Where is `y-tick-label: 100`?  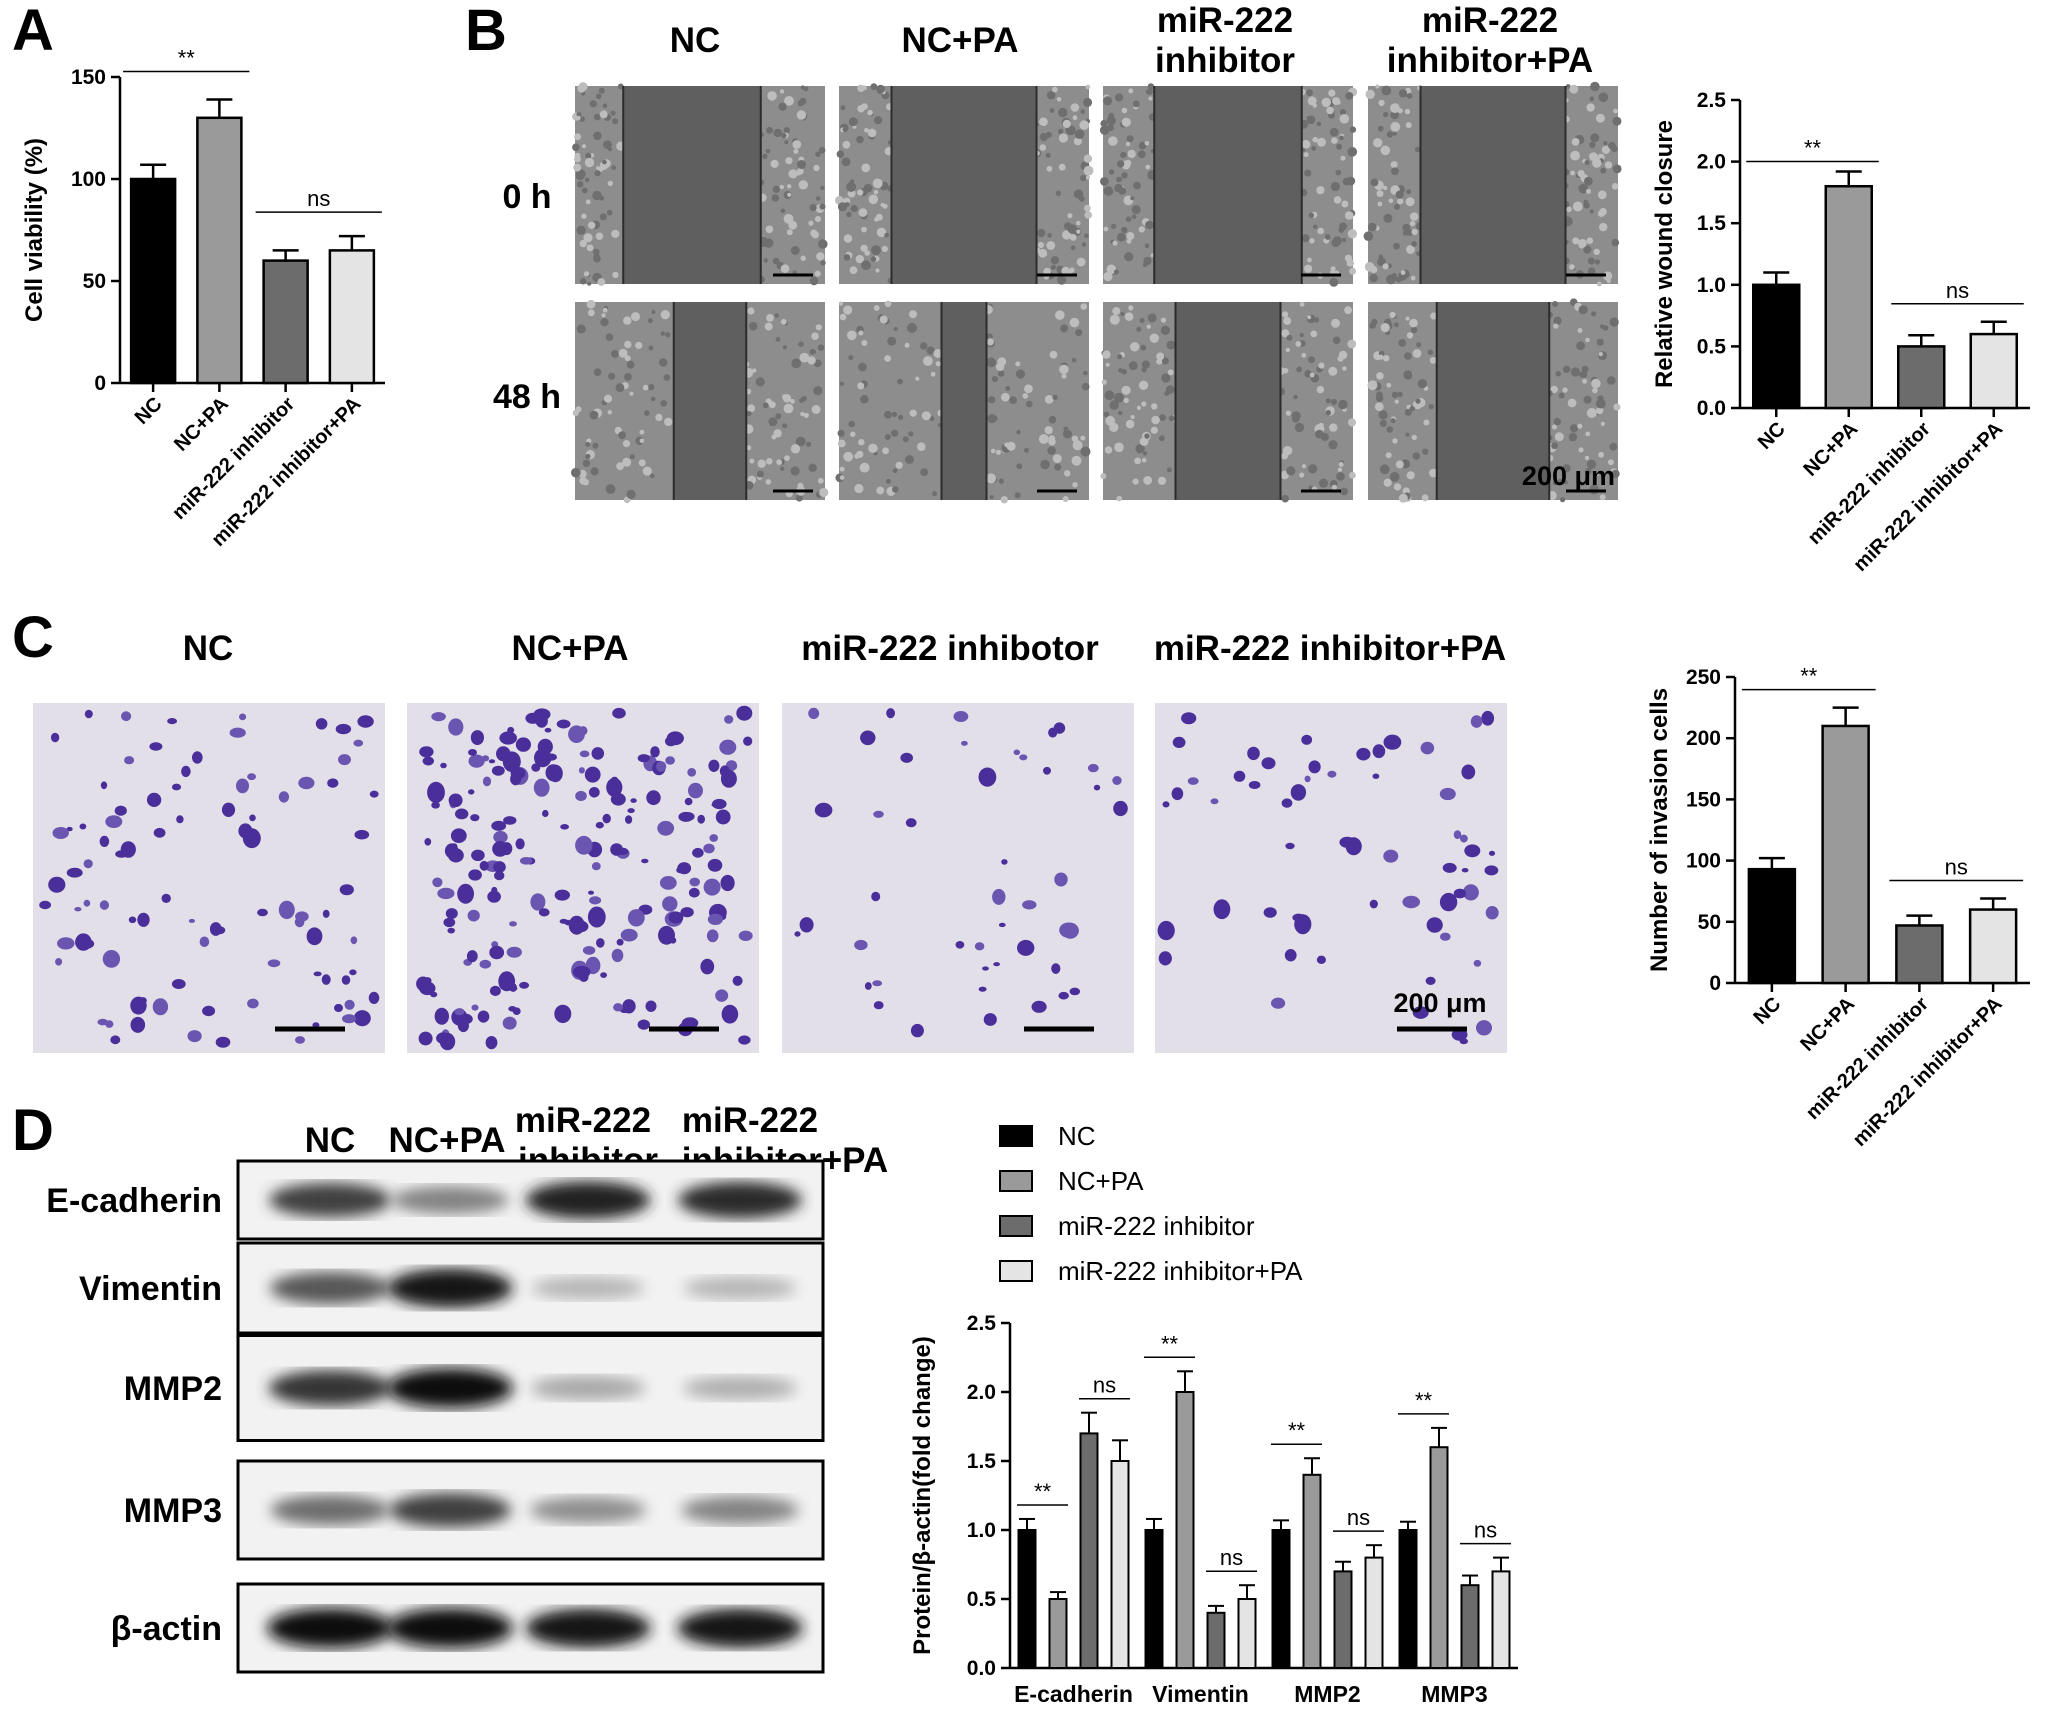 y-tick-label: 100 is located at coordinates (88, 179).